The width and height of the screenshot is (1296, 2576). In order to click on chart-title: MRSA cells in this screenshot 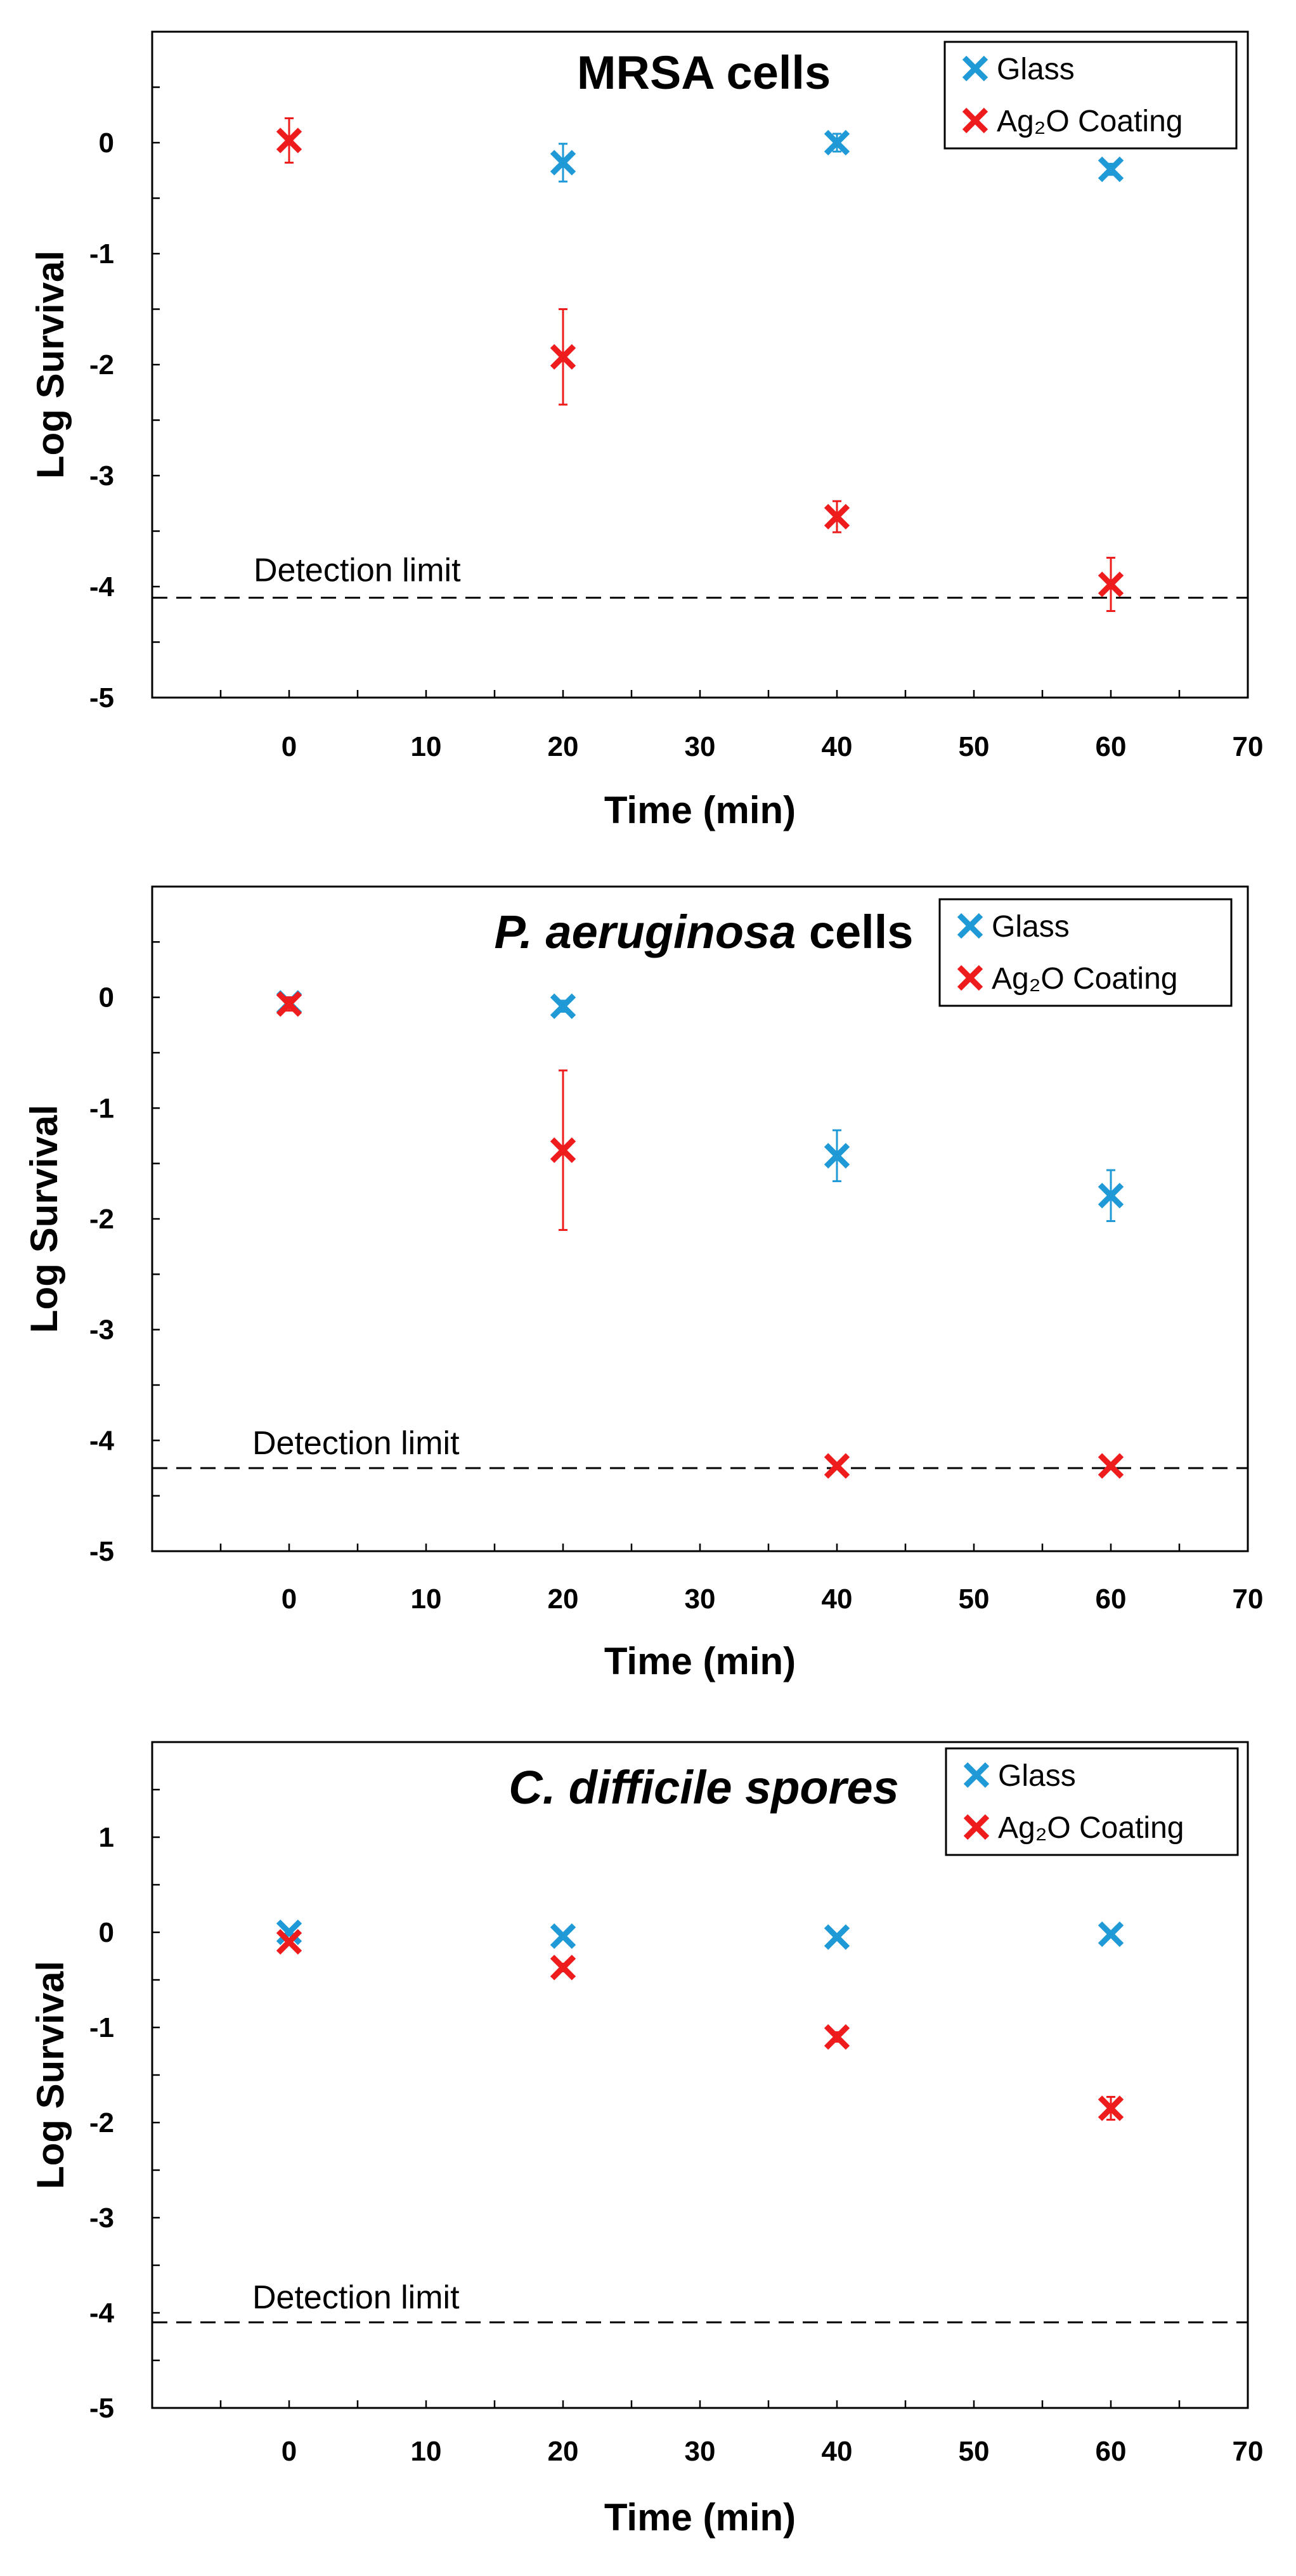, I will do `click(704, 72)`.